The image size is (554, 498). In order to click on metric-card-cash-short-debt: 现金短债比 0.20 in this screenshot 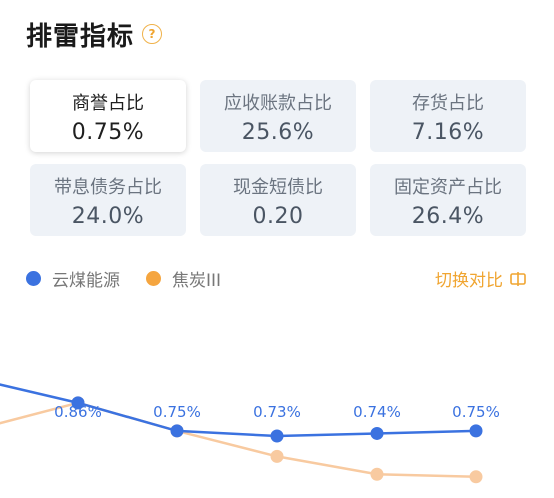, I will do `click(278, 200)`.